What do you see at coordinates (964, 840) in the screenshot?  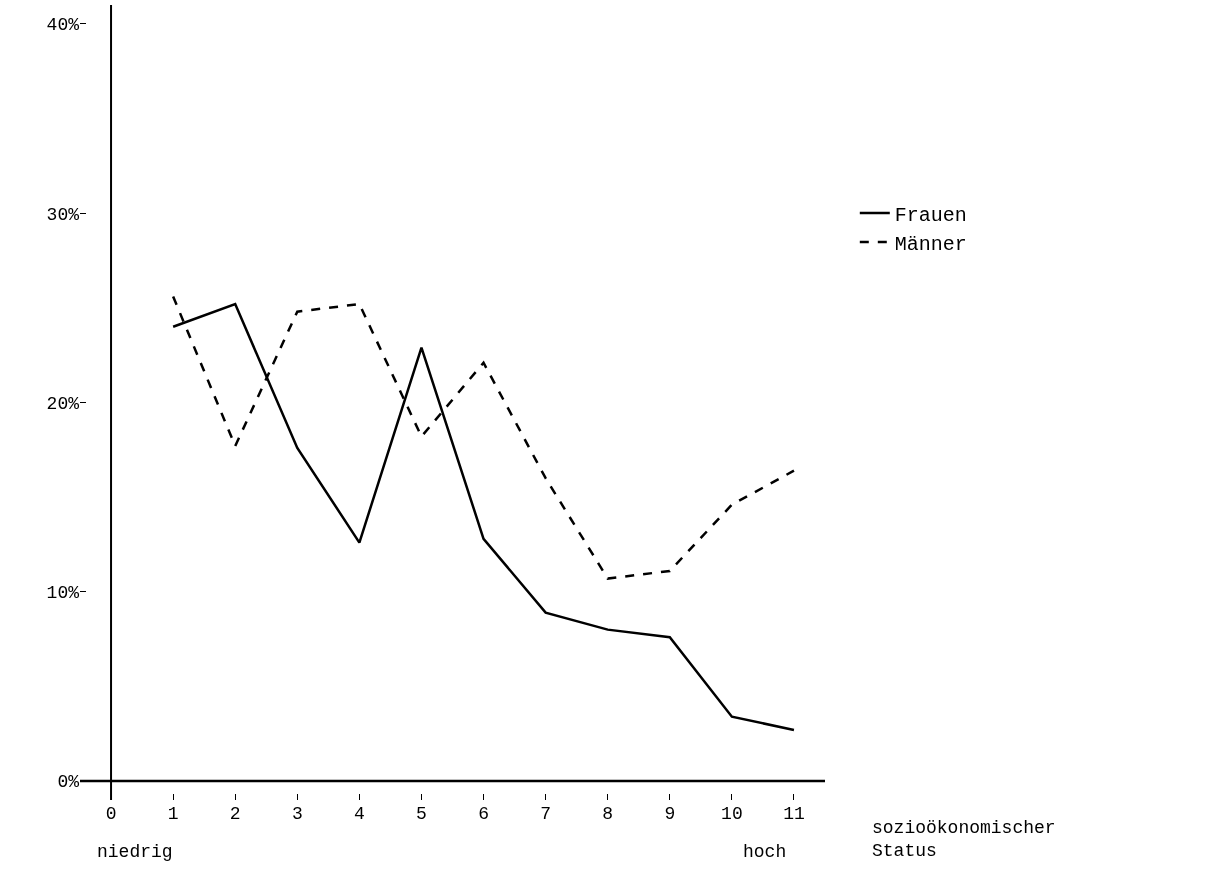 I see `x-axis-title: sozioökonomischer Status` at bounding box center [964, 840].